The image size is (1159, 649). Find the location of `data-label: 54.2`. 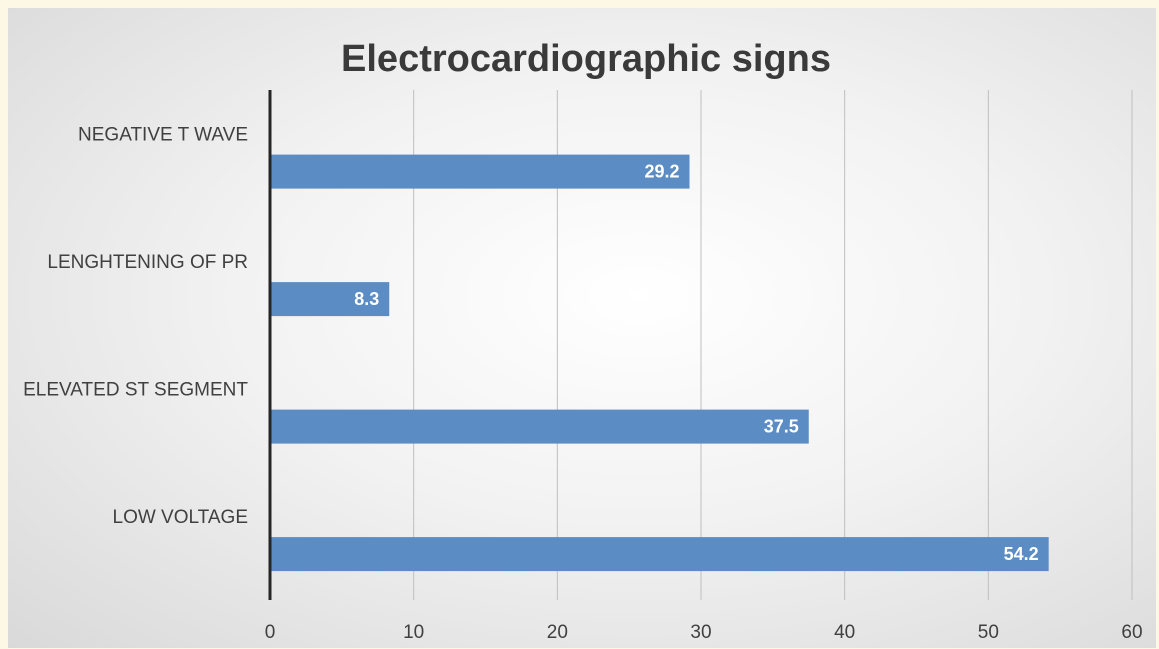

data-label: 54.2 is located at coordinates (1021, 554).